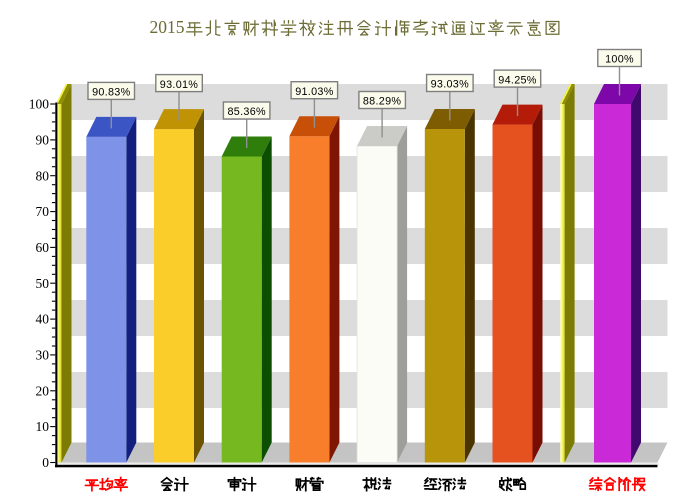 This screenshot has width=700, height=500. I want to click on svg-text: 70, so click(43, 211).